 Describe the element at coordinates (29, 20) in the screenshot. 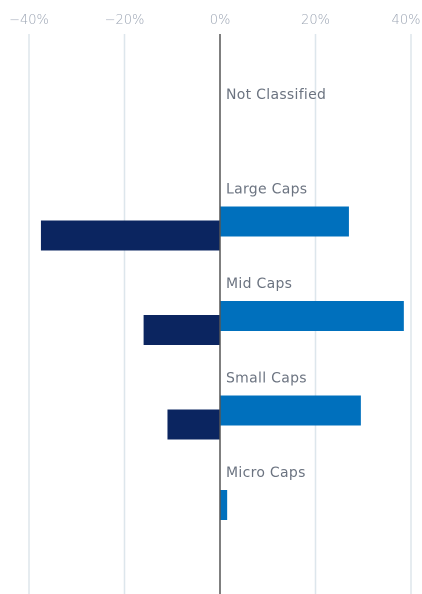

I see `x-tick-label: −40%` at that location.